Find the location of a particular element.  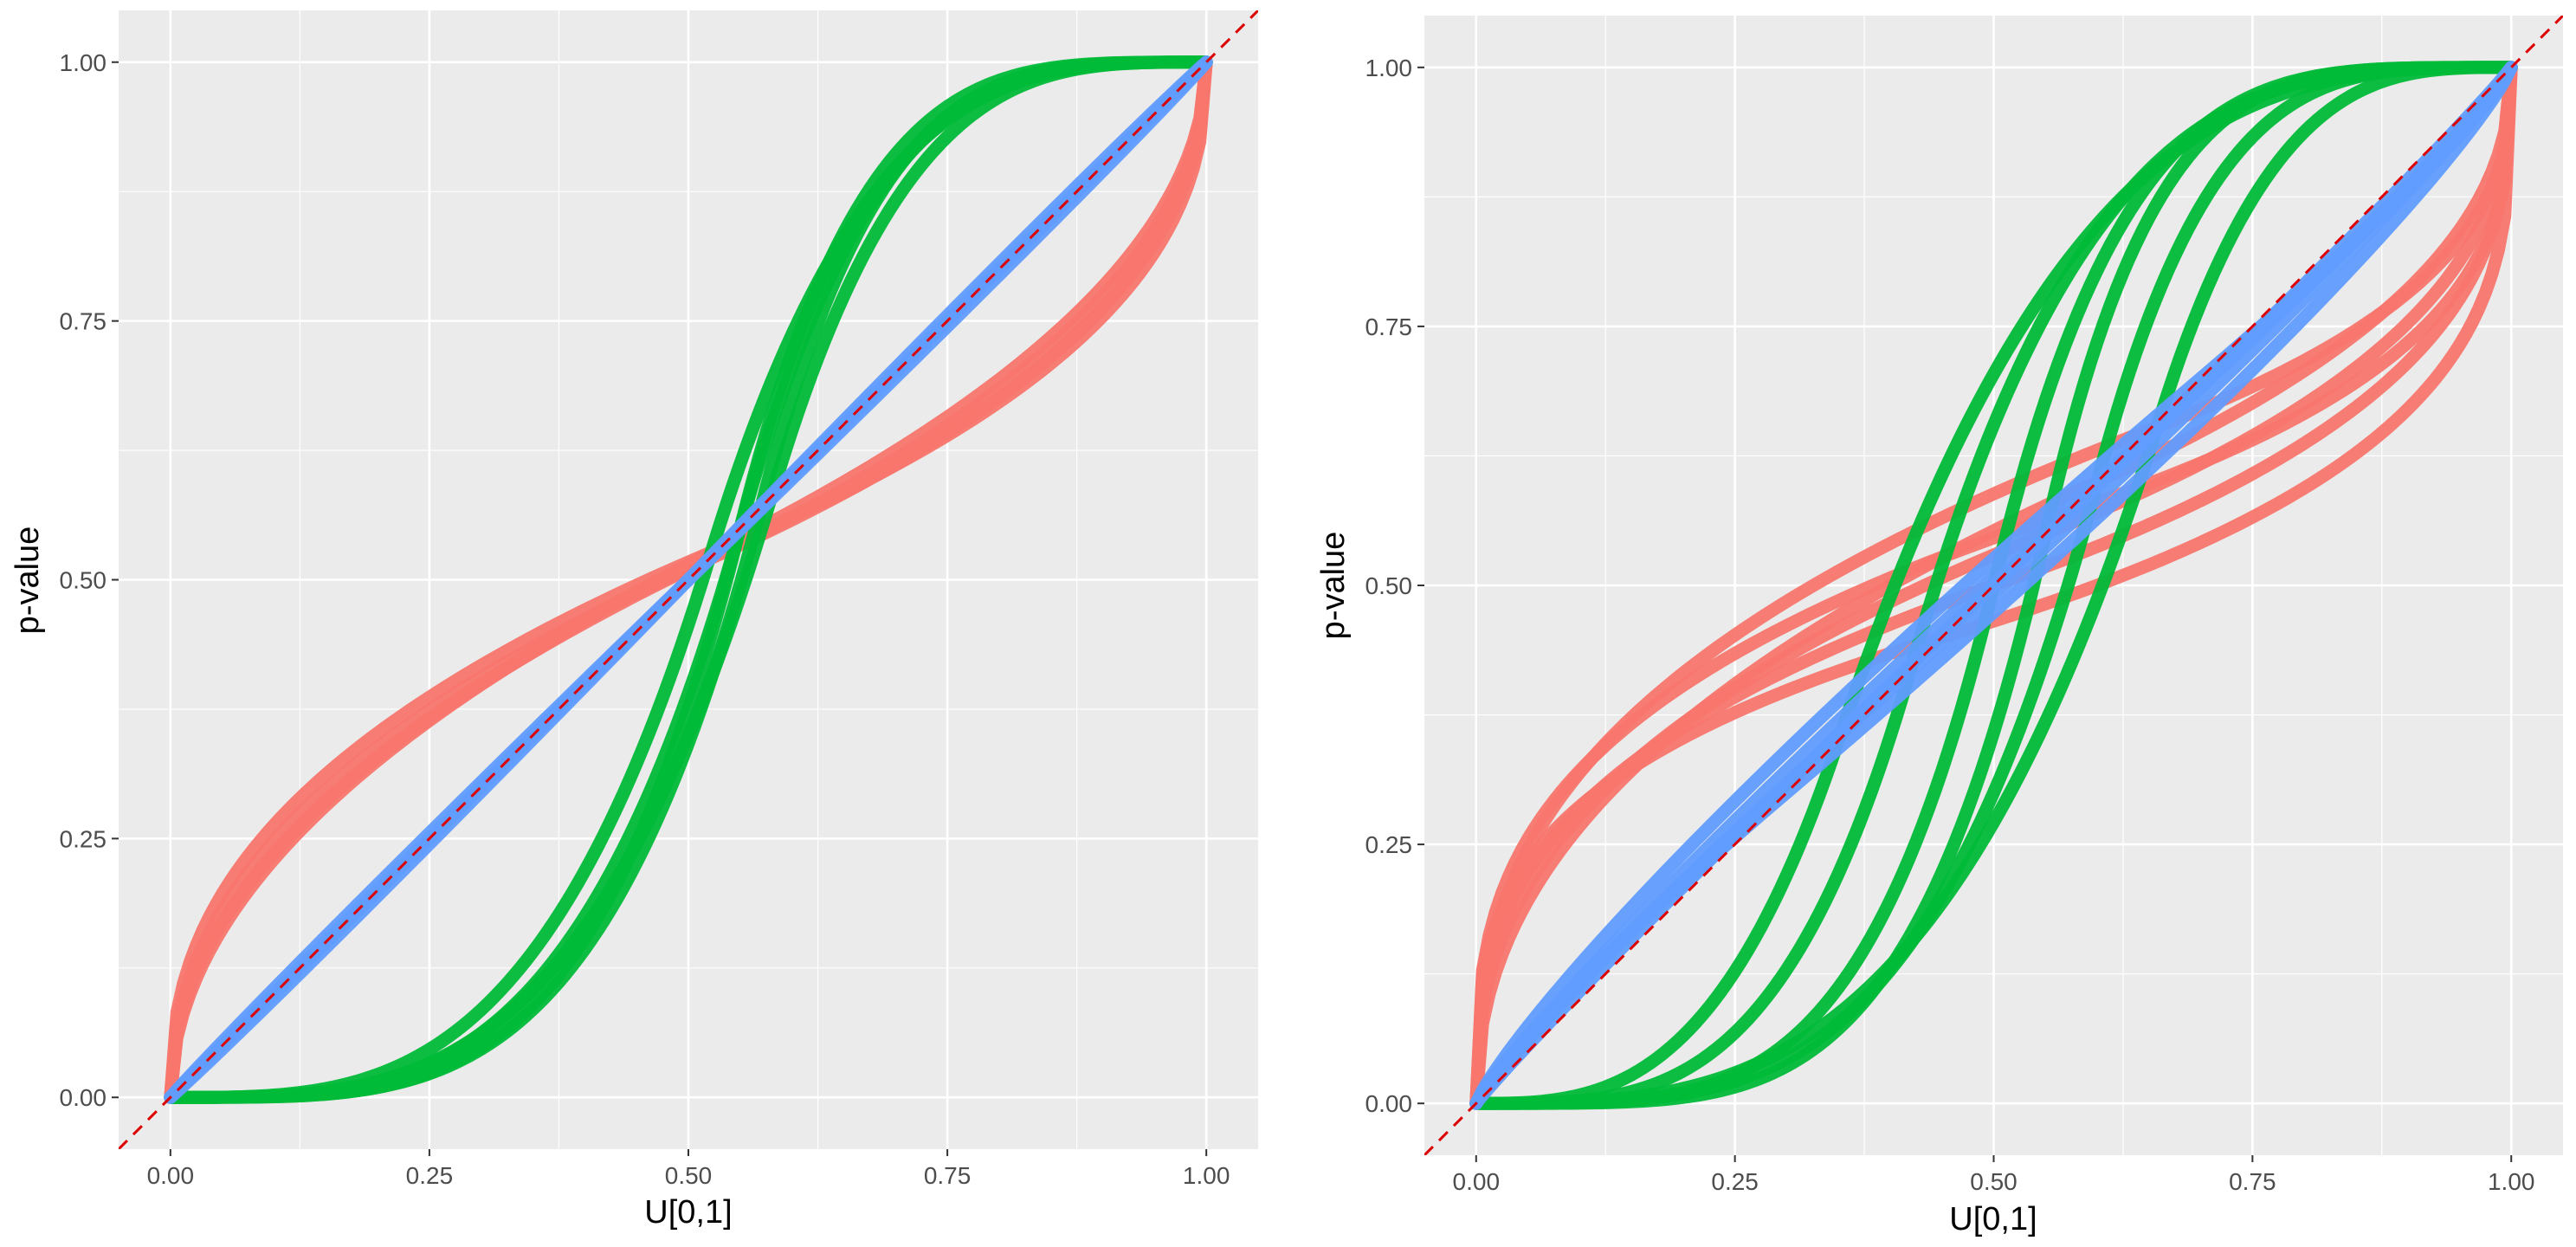

right-x-tick-label: 0.75 is located at coordinates (2252, 1181).